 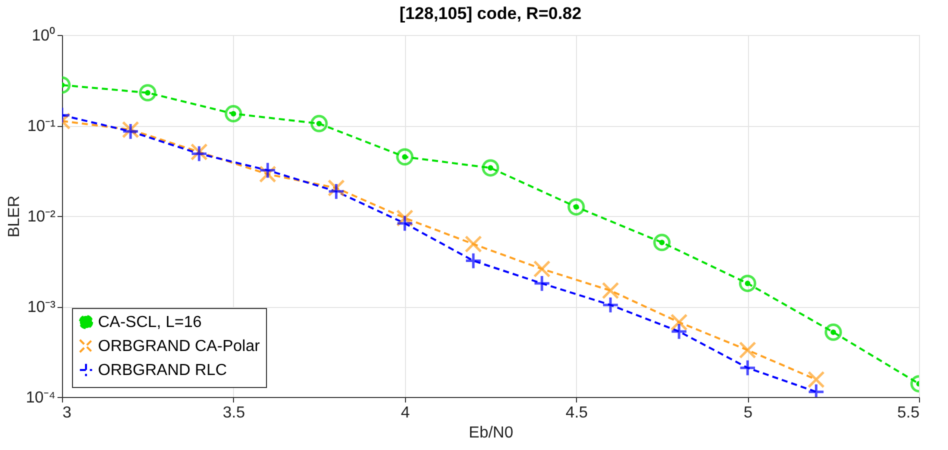 I want to click on y-tick-label: 10⁰, so click(x=44, y=35).